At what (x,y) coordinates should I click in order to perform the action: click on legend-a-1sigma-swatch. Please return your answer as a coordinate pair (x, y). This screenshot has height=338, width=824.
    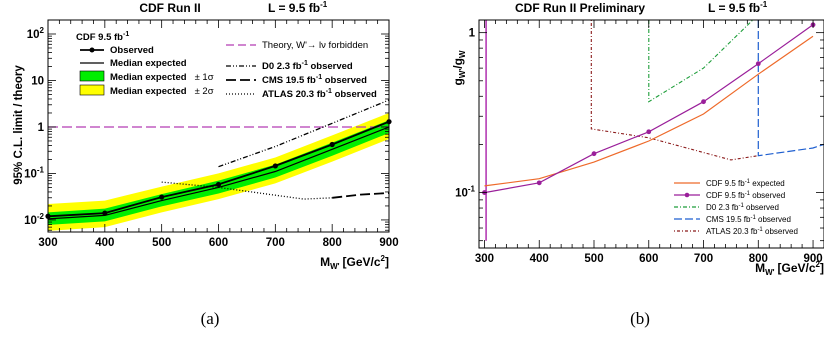
    Looking at the image, I should click on (92, 76).